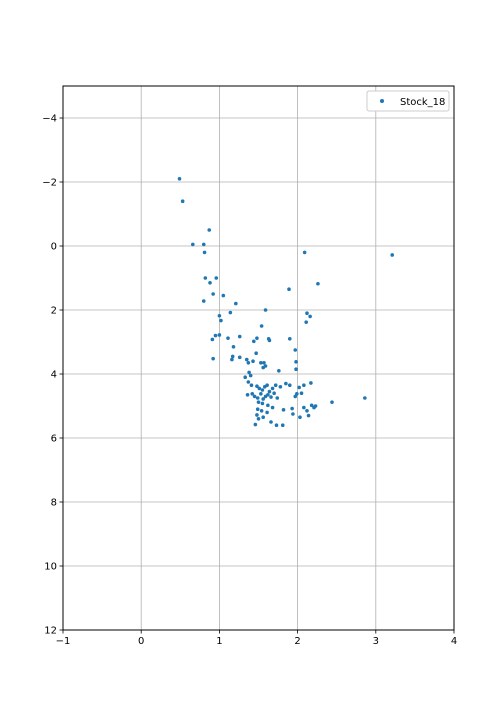 The height and width of the screenshot is (720, 504). What do you see at coordinates (382, 101) in the screenshot?
I see `legend-marker` at bounding box center [382, 101].